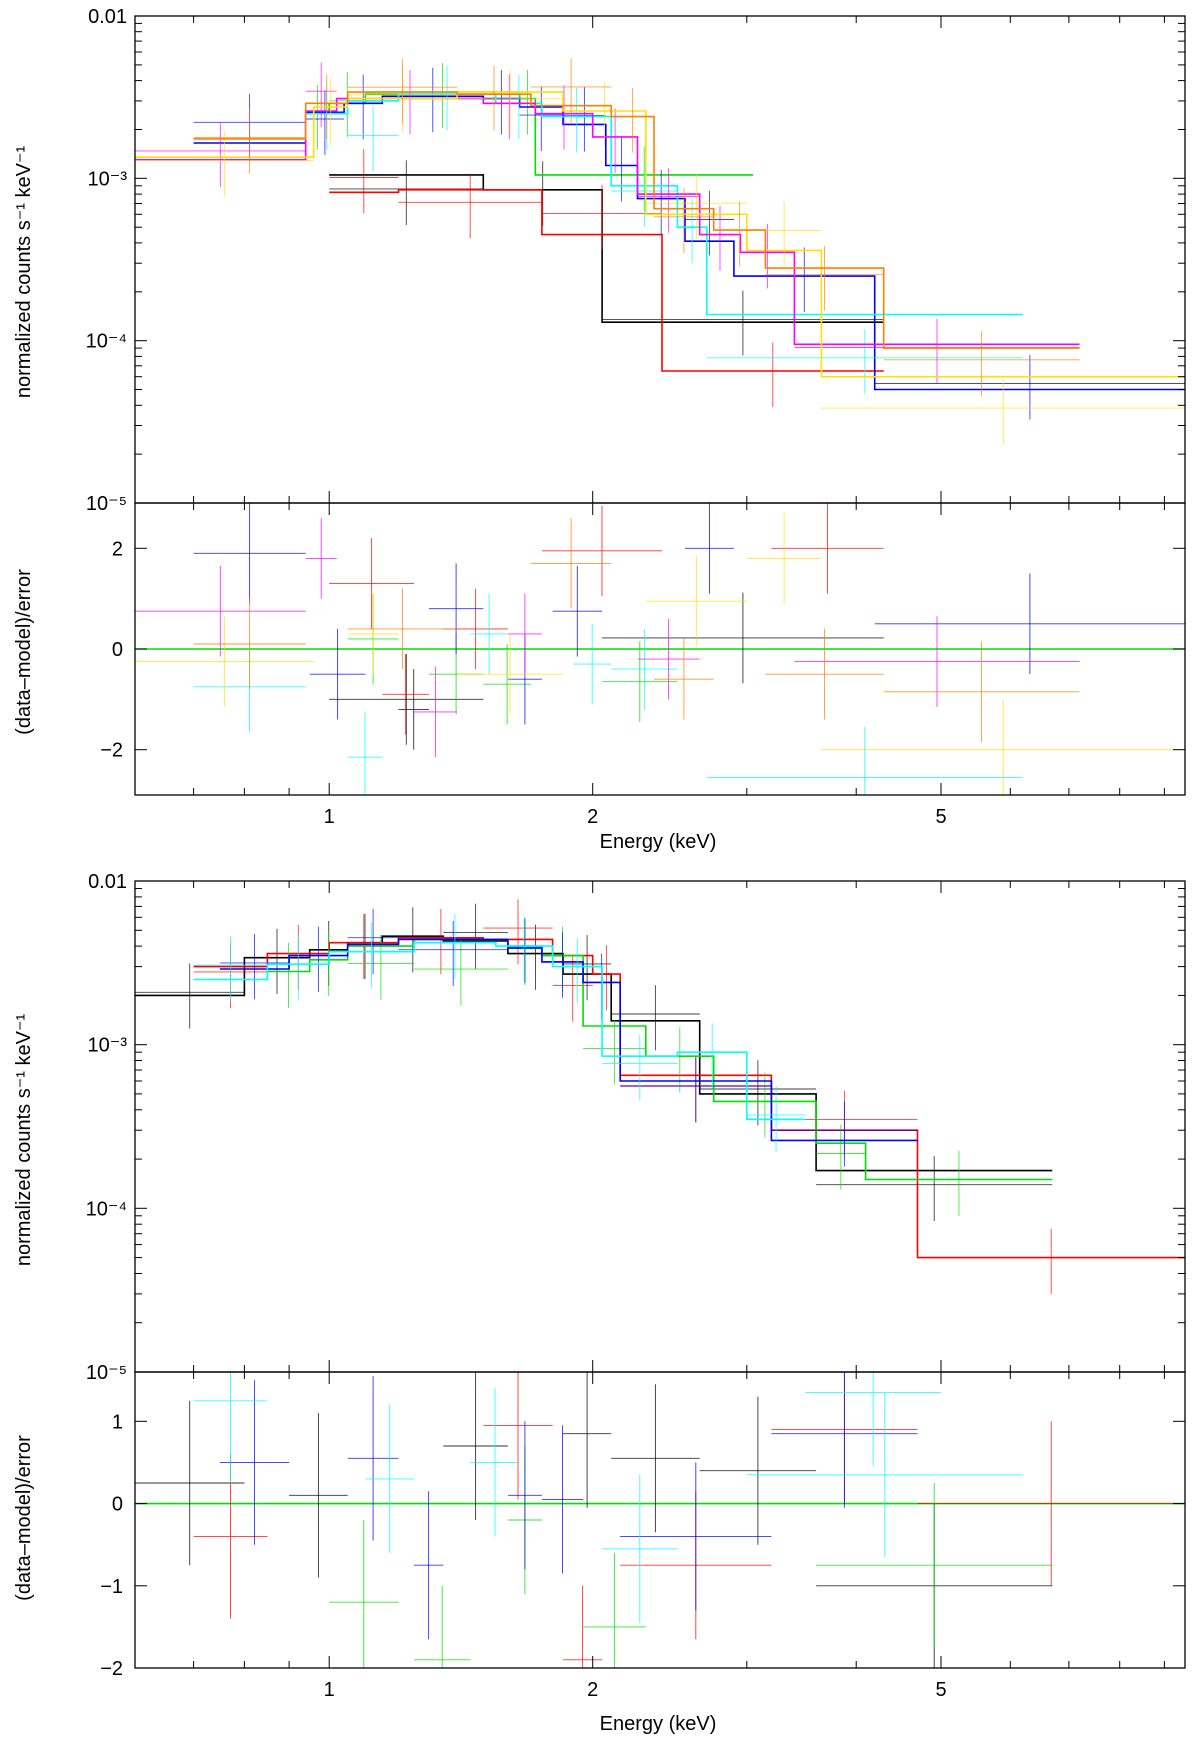 This screenshot has height=1737, width=1200. I want to click on bottom-x-tick-label: 2, so click(592, 1690).